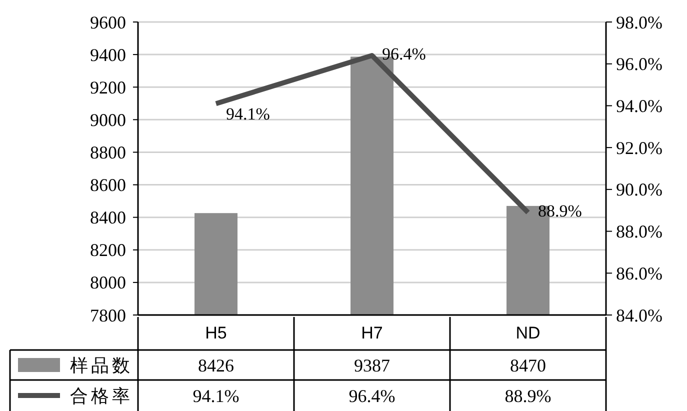  Describe the element at coordinates (108, 315) in the screenshot. I see `y-tick-label: 7800` at that location.